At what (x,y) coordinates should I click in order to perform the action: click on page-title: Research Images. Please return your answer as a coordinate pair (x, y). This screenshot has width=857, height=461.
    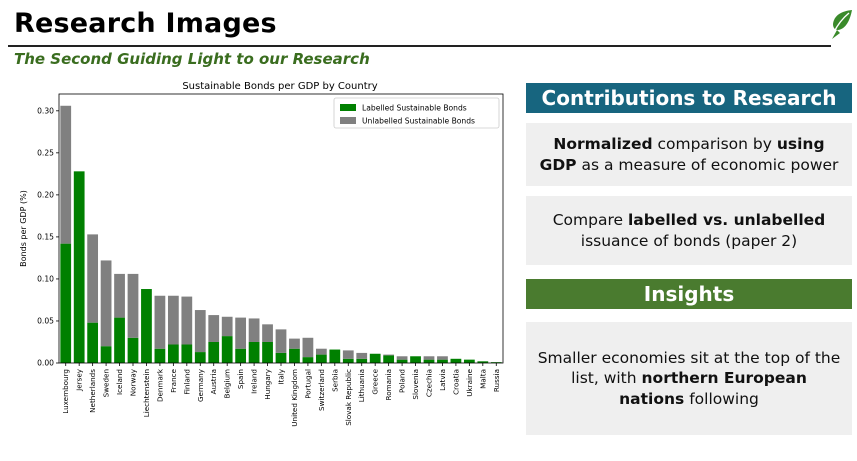
    Looking at the image, I should click on (145, 23).